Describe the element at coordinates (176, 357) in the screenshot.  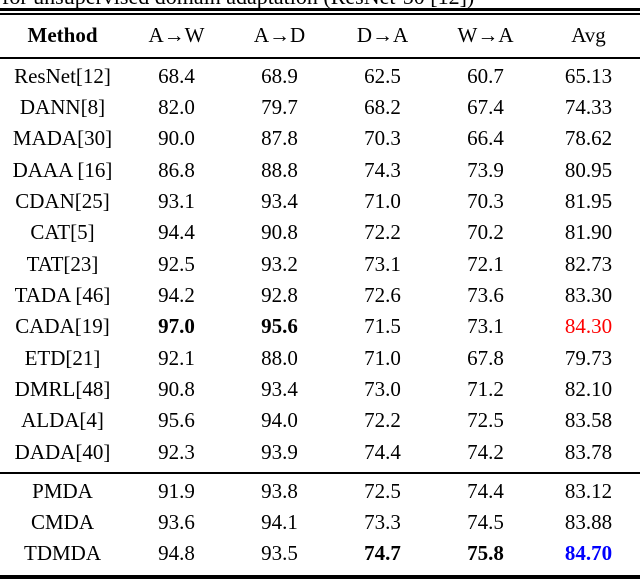
I see `value-cell: 92.1` at that location.